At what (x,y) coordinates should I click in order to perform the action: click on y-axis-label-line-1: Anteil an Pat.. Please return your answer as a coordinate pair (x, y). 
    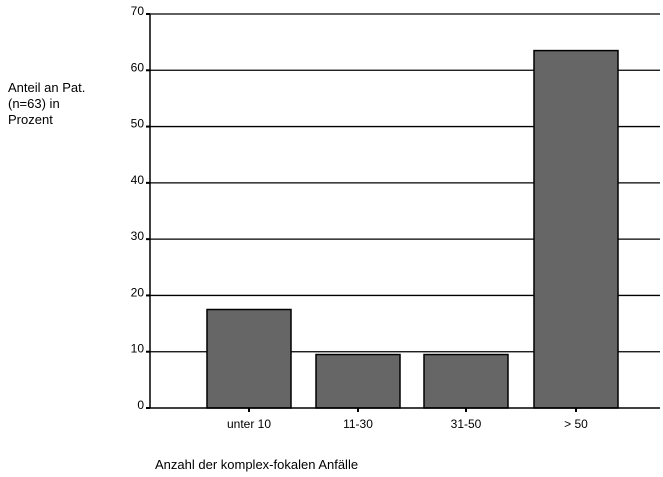
    Looking at the image, I should click on (47, 87).